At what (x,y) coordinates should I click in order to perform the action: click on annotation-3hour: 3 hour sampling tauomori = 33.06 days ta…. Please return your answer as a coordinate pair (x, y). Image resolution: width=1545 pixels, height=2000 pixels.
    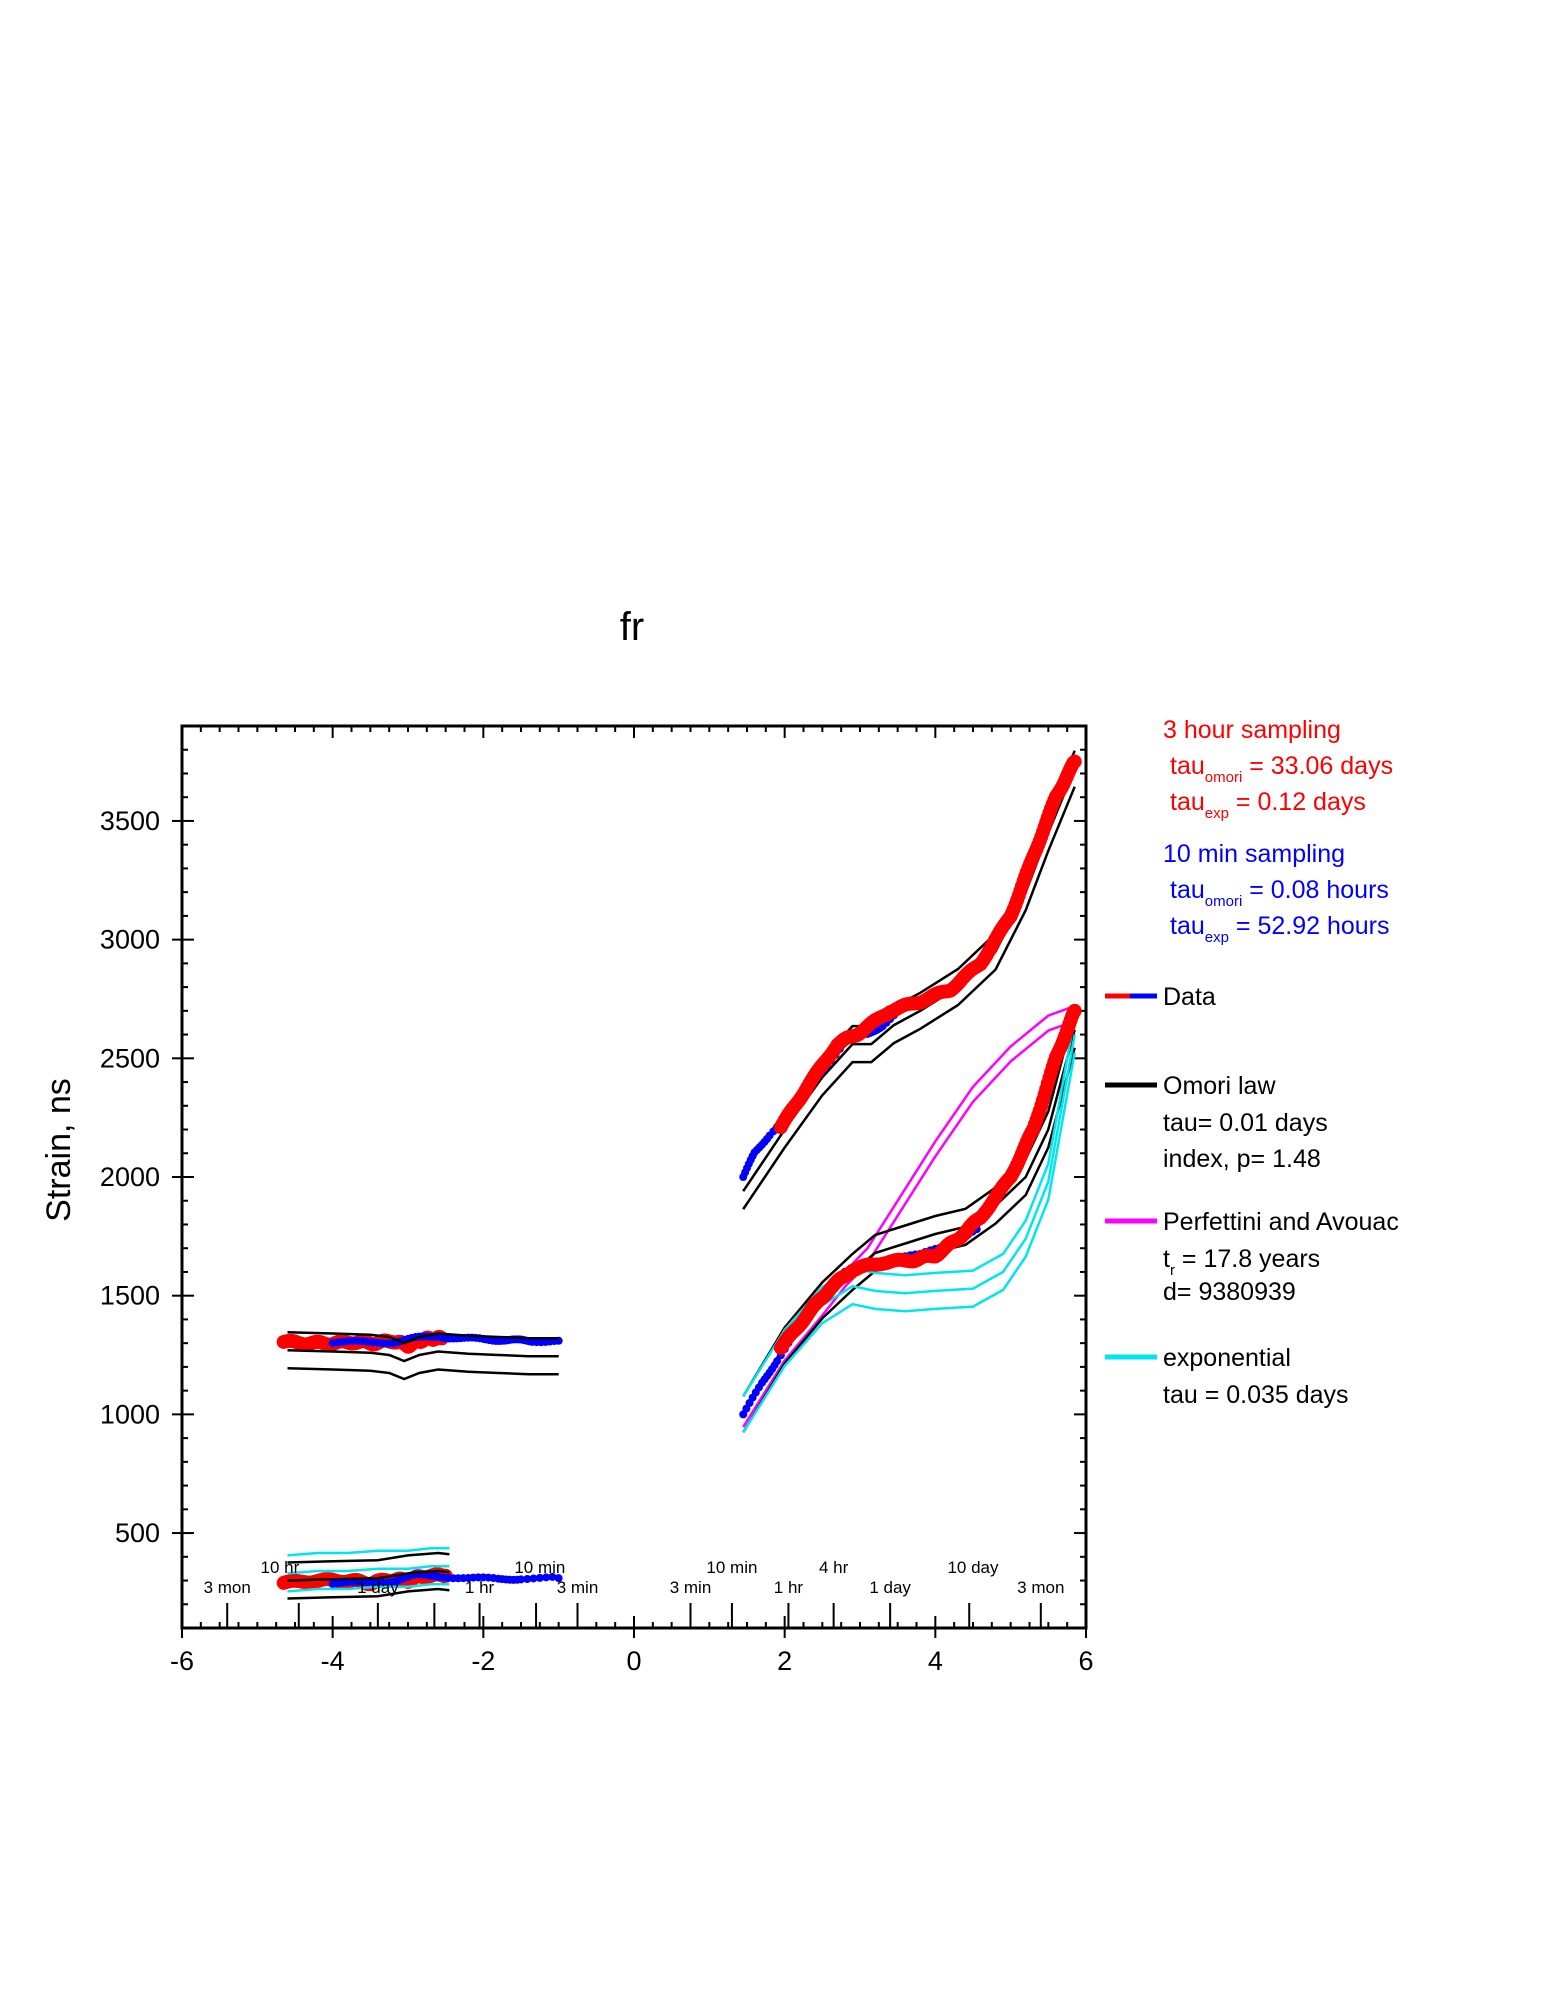
    Looking at the image, I should click on (1278, 769).